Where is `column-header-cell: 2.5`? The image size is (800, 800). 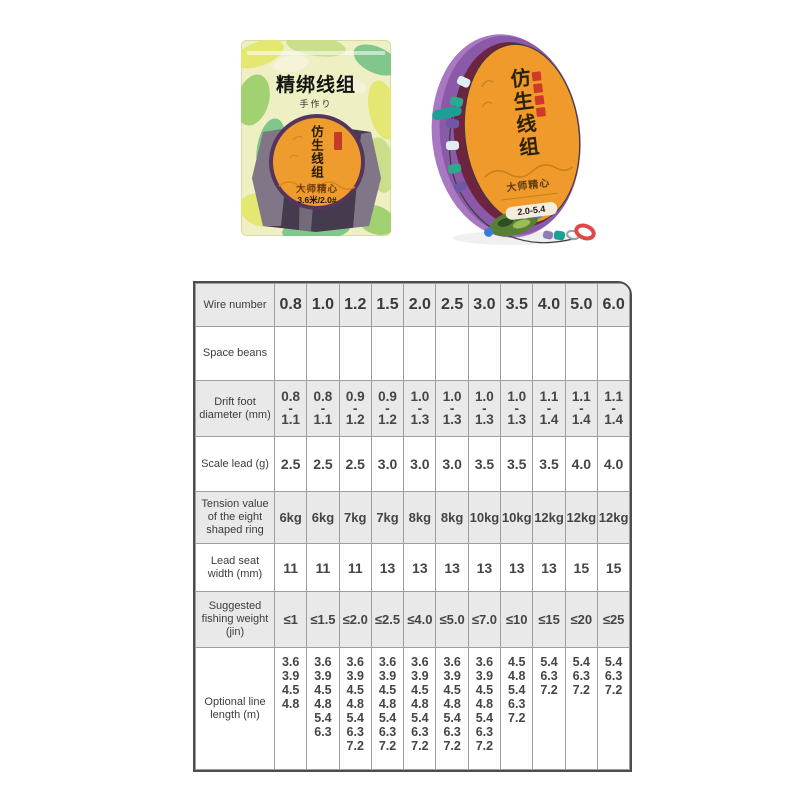 column-header-cell: 2.5 is located at coordinates (452, 305).